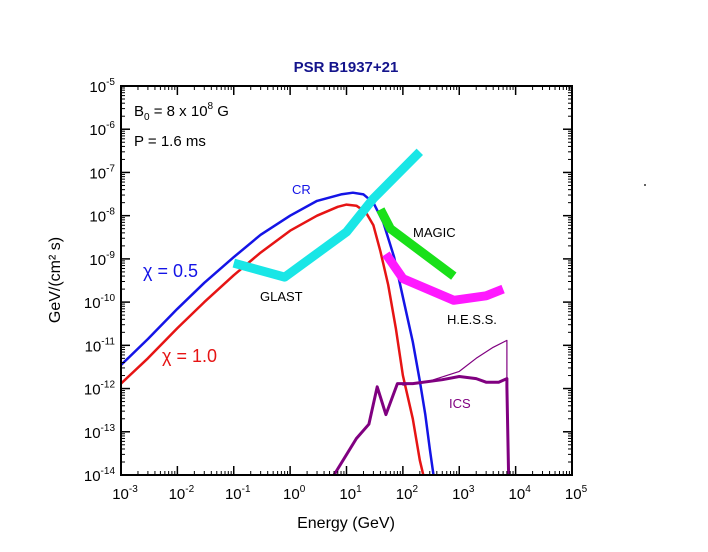  Describe the element at coordinates (221, 111) in the screenshot. I see `b0-unit: G` at that location.